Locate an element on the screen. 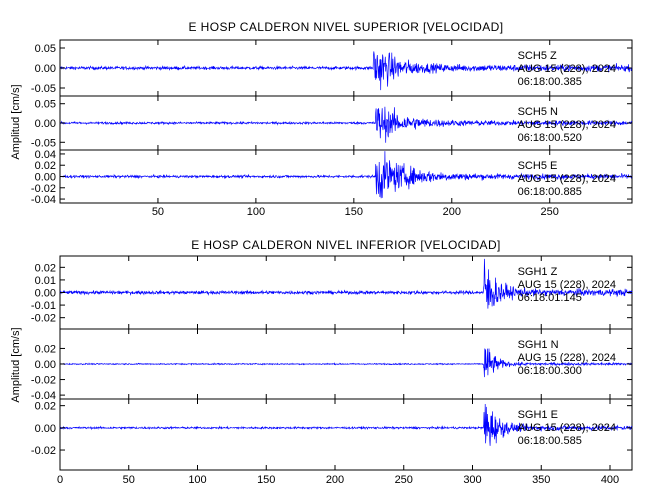 The image size is (650, 500). time-label: 06:18:00.885 is located at coordinates (550, 192).